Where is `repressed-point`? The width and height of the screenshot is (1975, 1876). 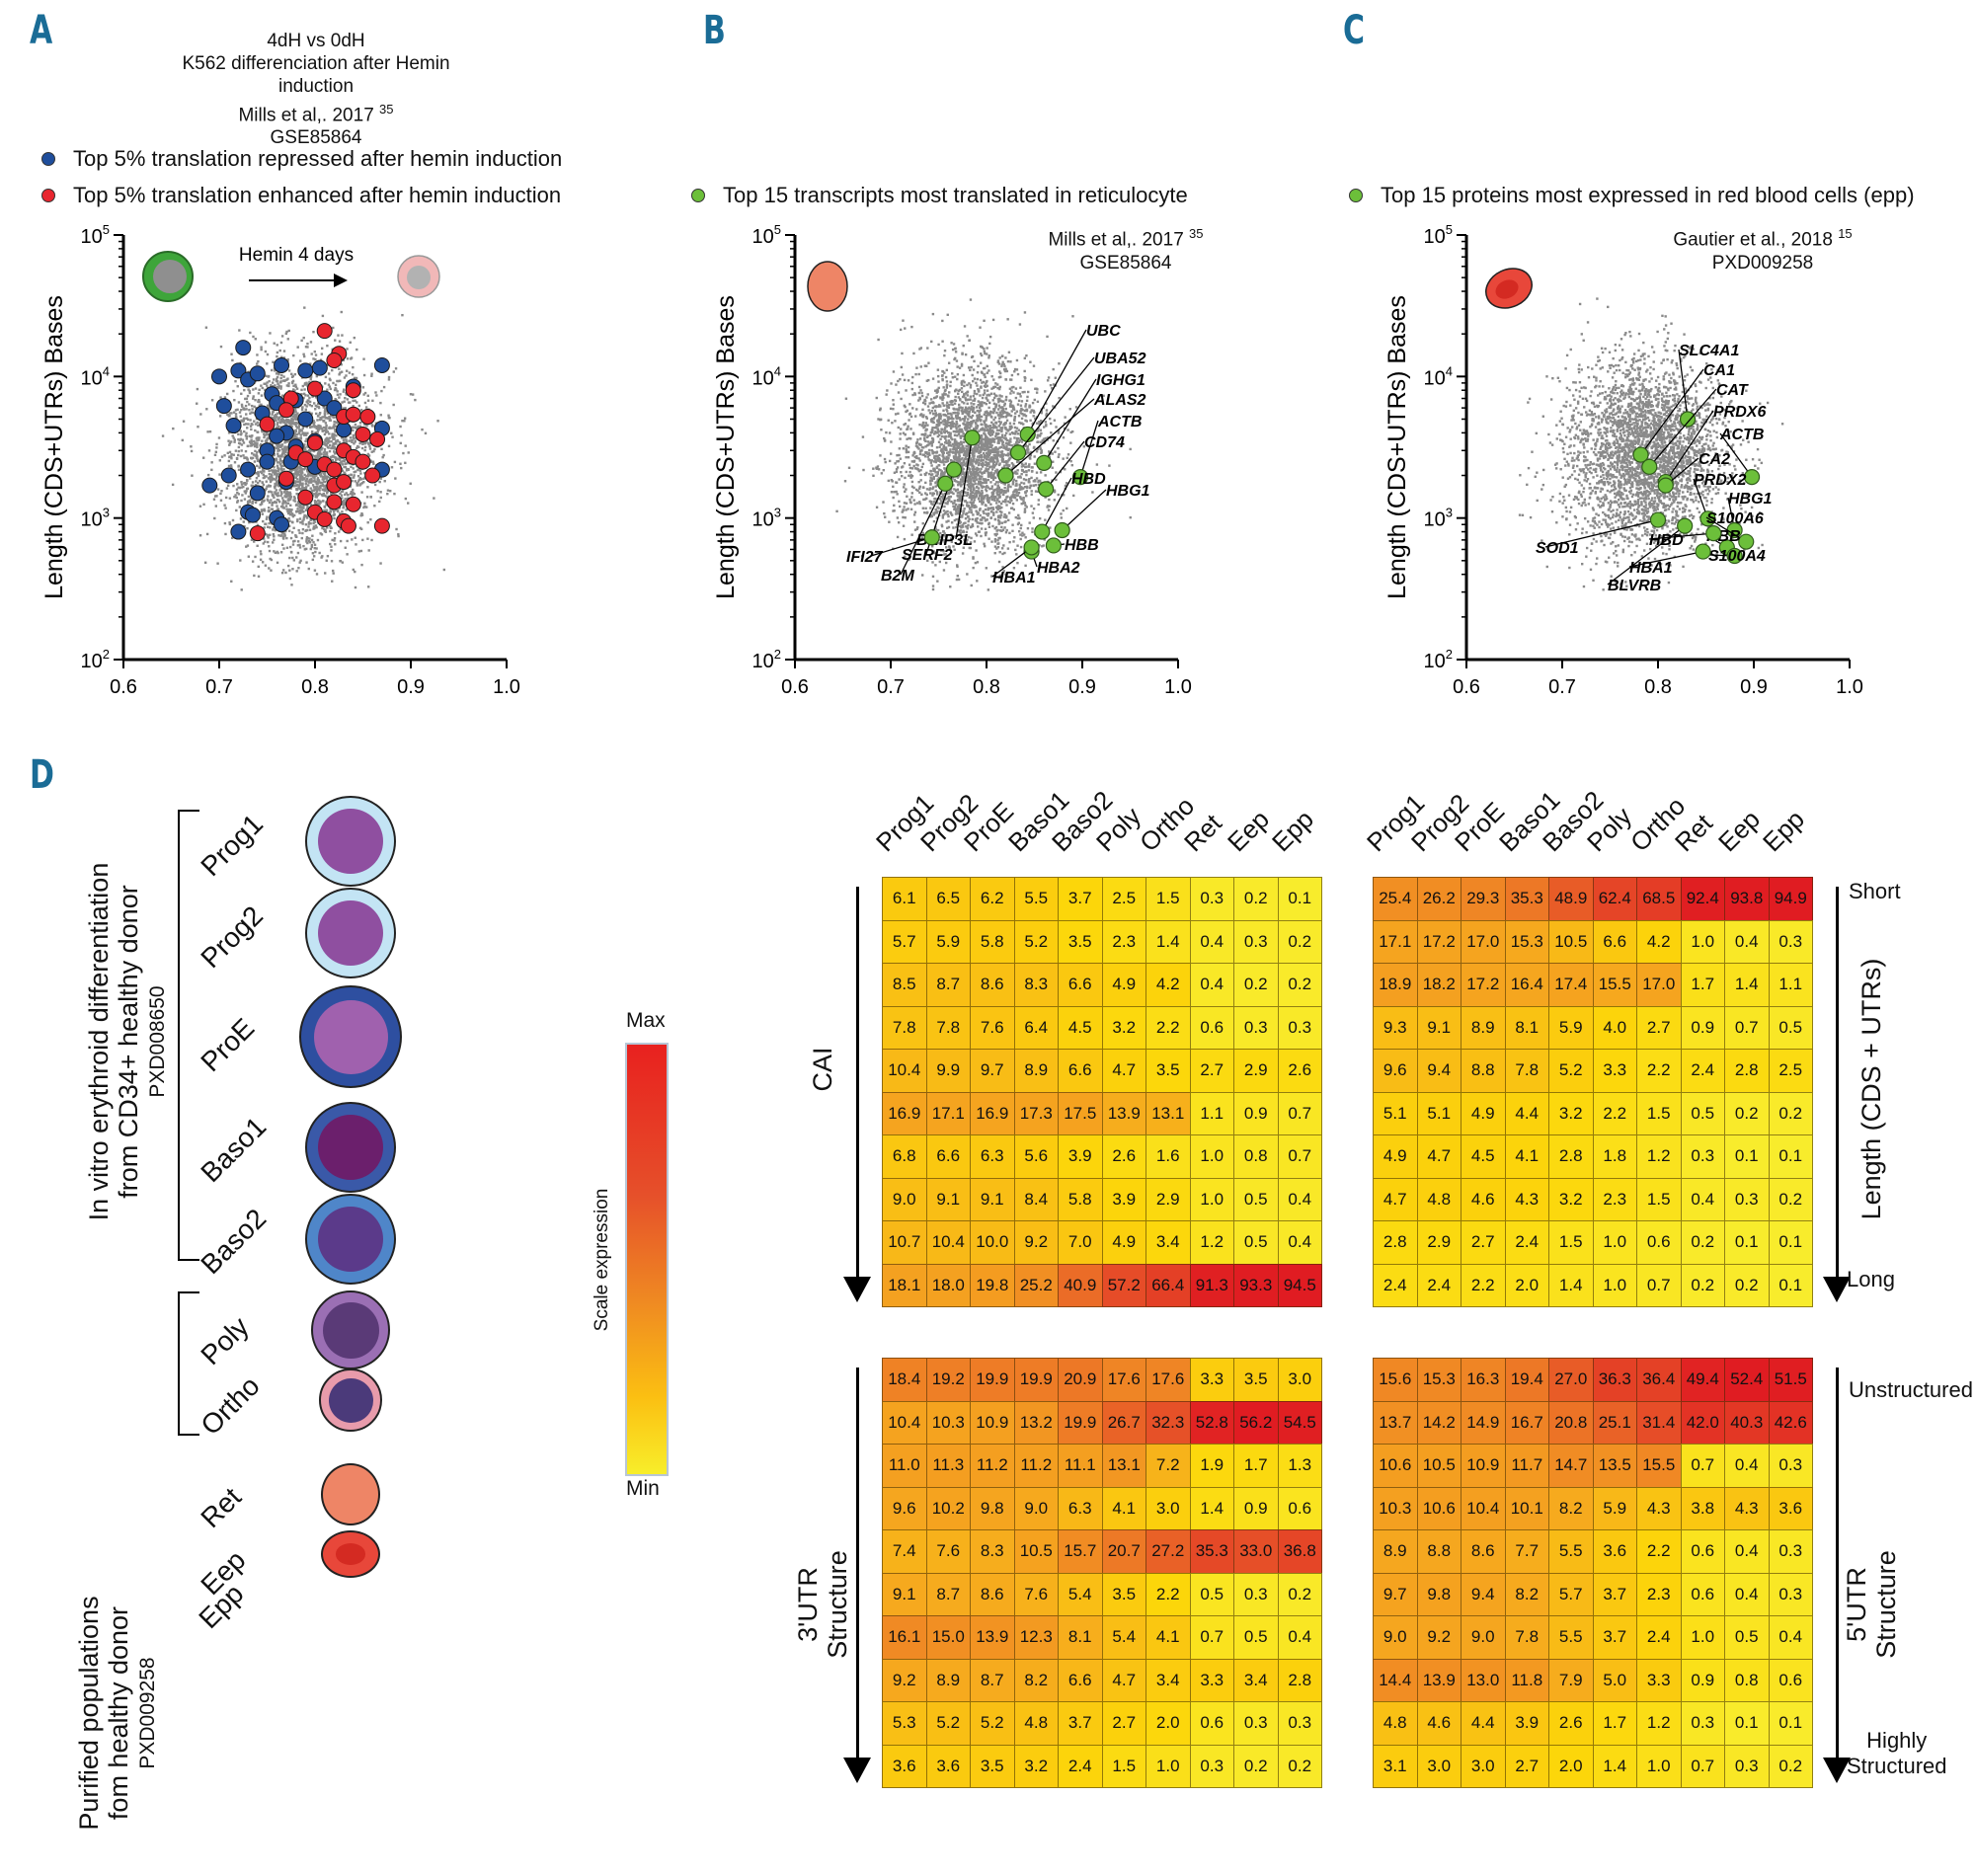 repressed-point is located at coordinates (268, 461).